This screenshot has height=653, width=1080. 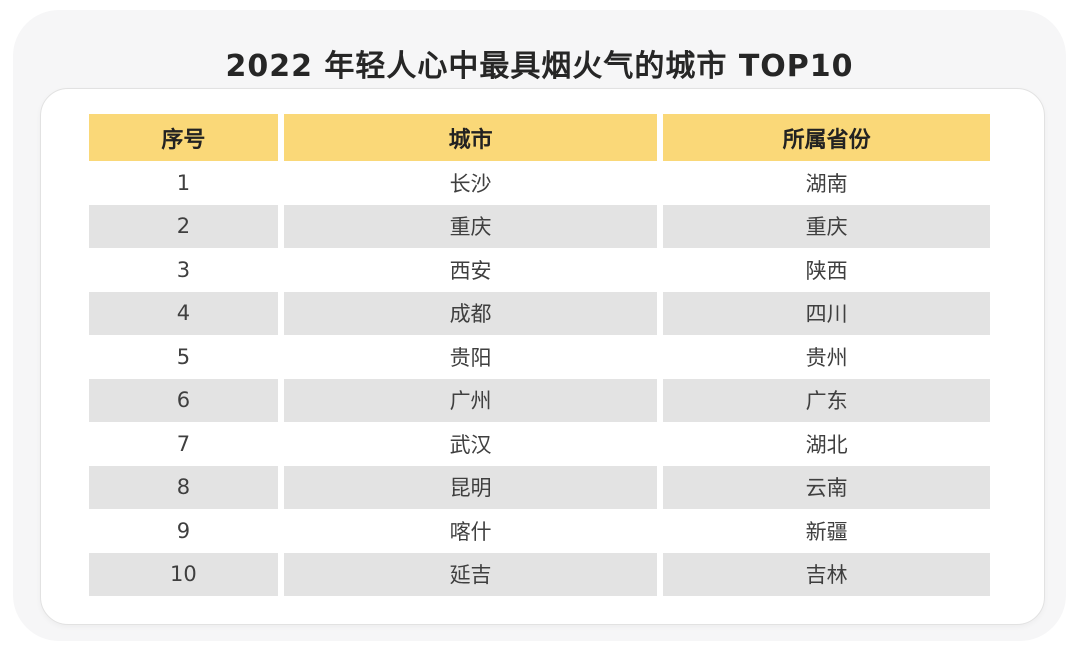 What do you see at coordinates (539, 183) in the screenshot?
I see `table-row: 1 长沙 湖南` at bounding box center [539, 183].